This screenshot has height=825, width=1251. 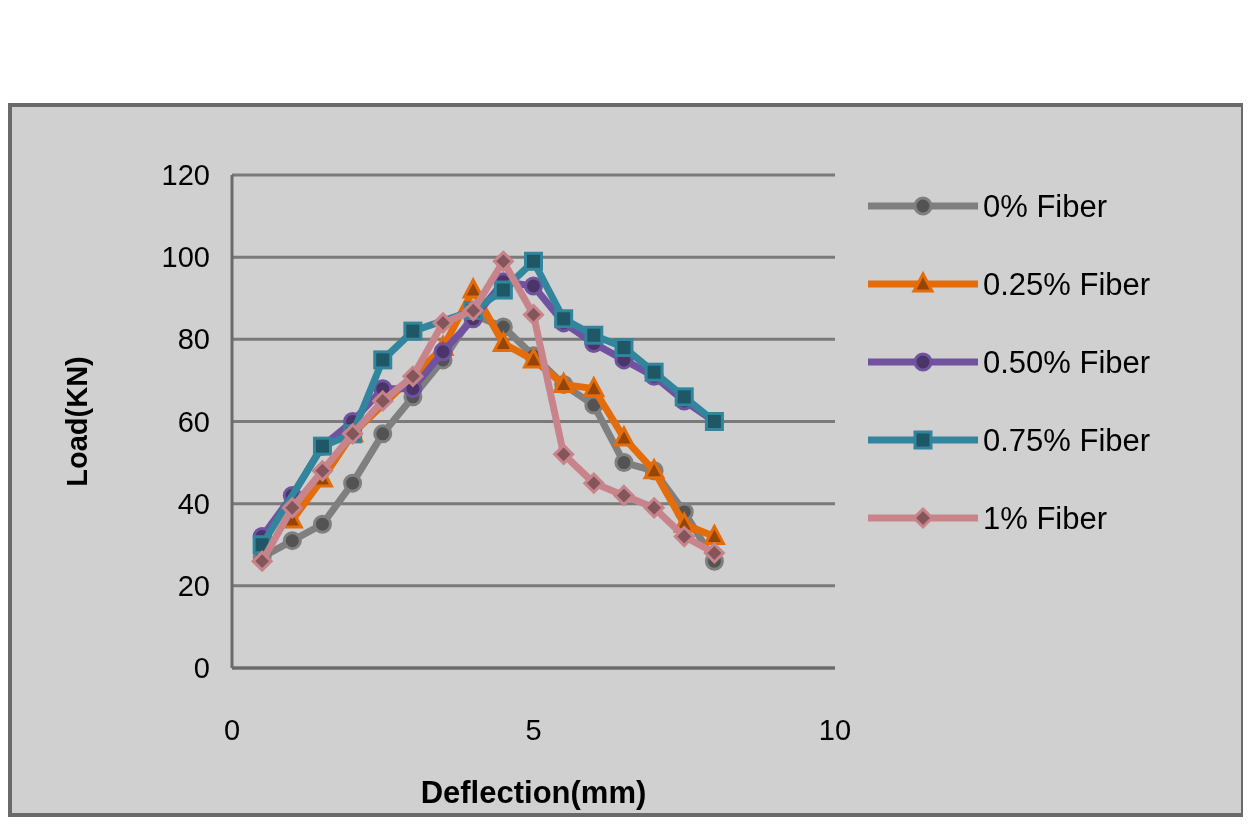 What do you see at coordinates (1067, 362) in the screenshot?
I see `legend-label: 0.50% Fiber` at bounding box center [1067, 362].